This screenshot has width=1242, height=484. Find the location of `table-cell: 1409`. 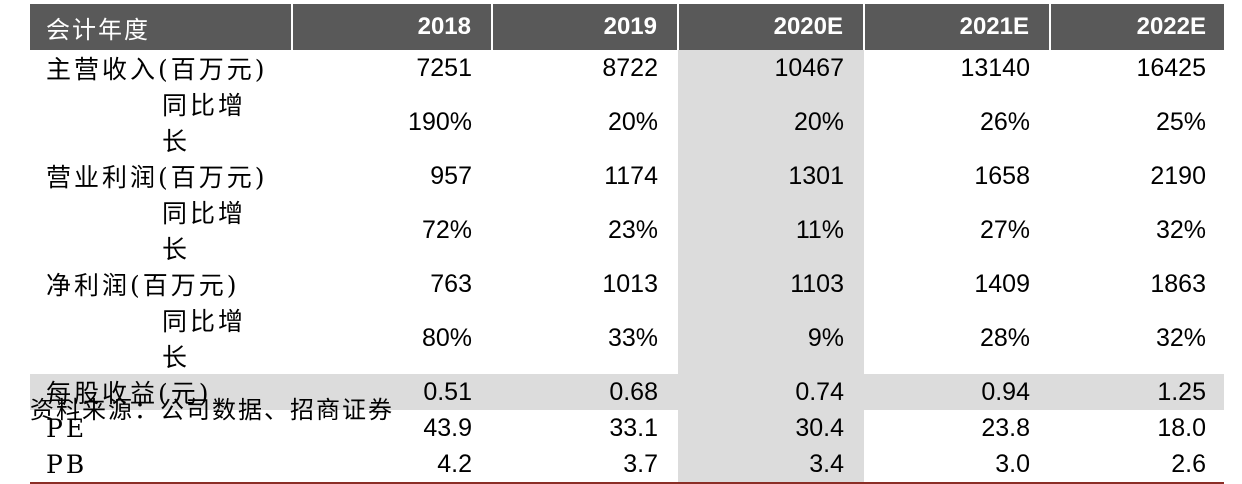

table-cell: 1409 is located at coordinates (1002, 283).